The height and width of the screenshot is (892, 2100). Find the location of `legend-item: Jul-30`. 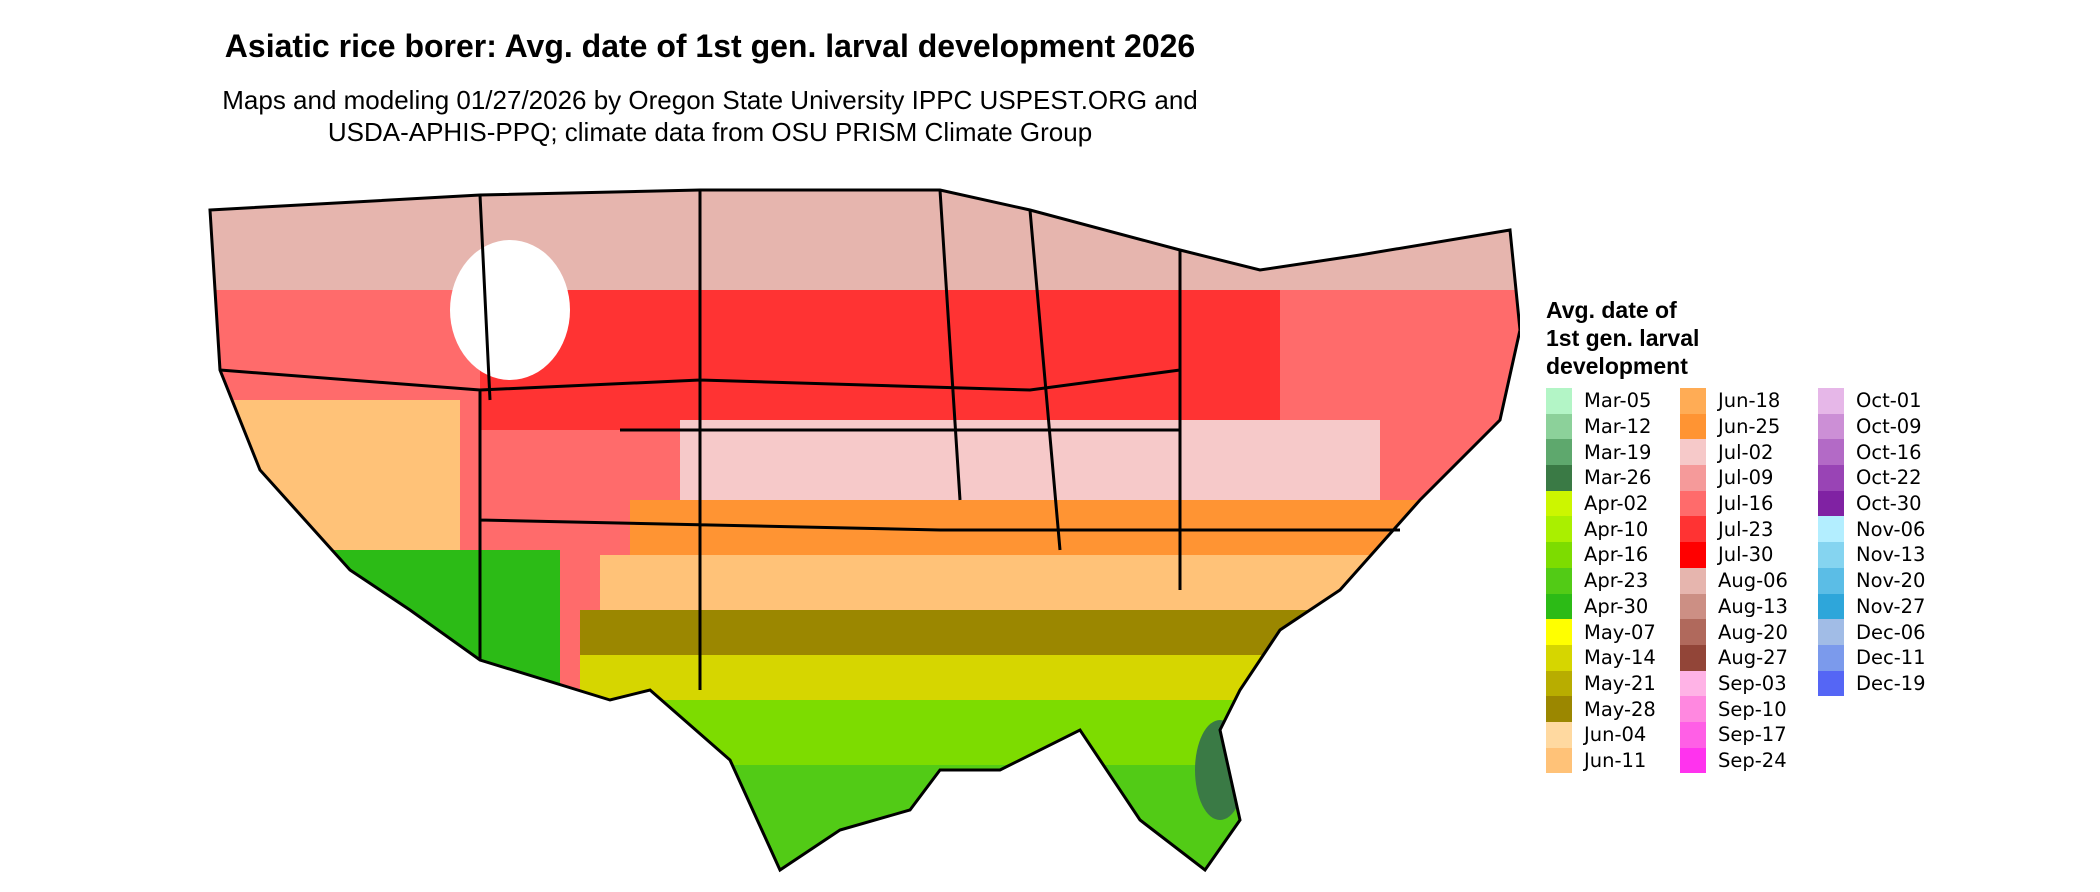

legend-item: Jul-30 is located at coordinates (1734, 555).